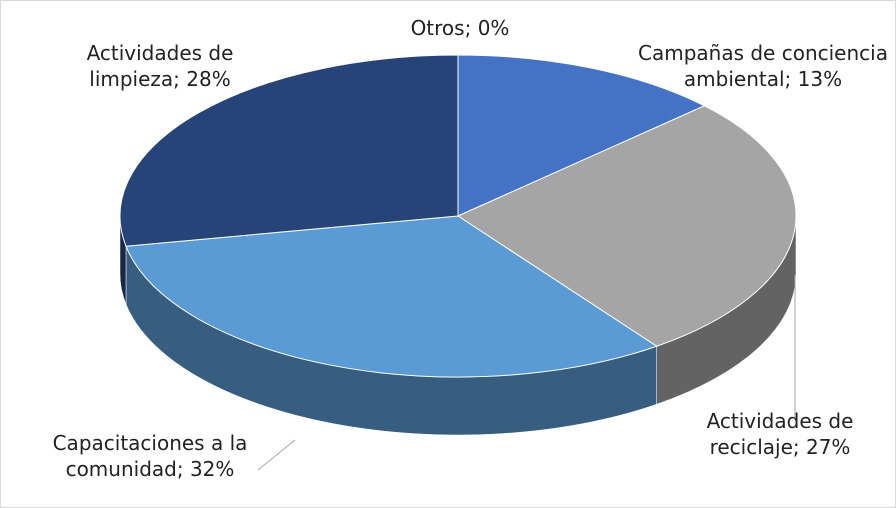 Image resolution: width=896 pixels, height=508 pixels. What do you see at coordinates (150, 456) in the screenshot?
I see `data-label: Capacitaciones a la comunidad; 32%` at bounding box center [150, 456].